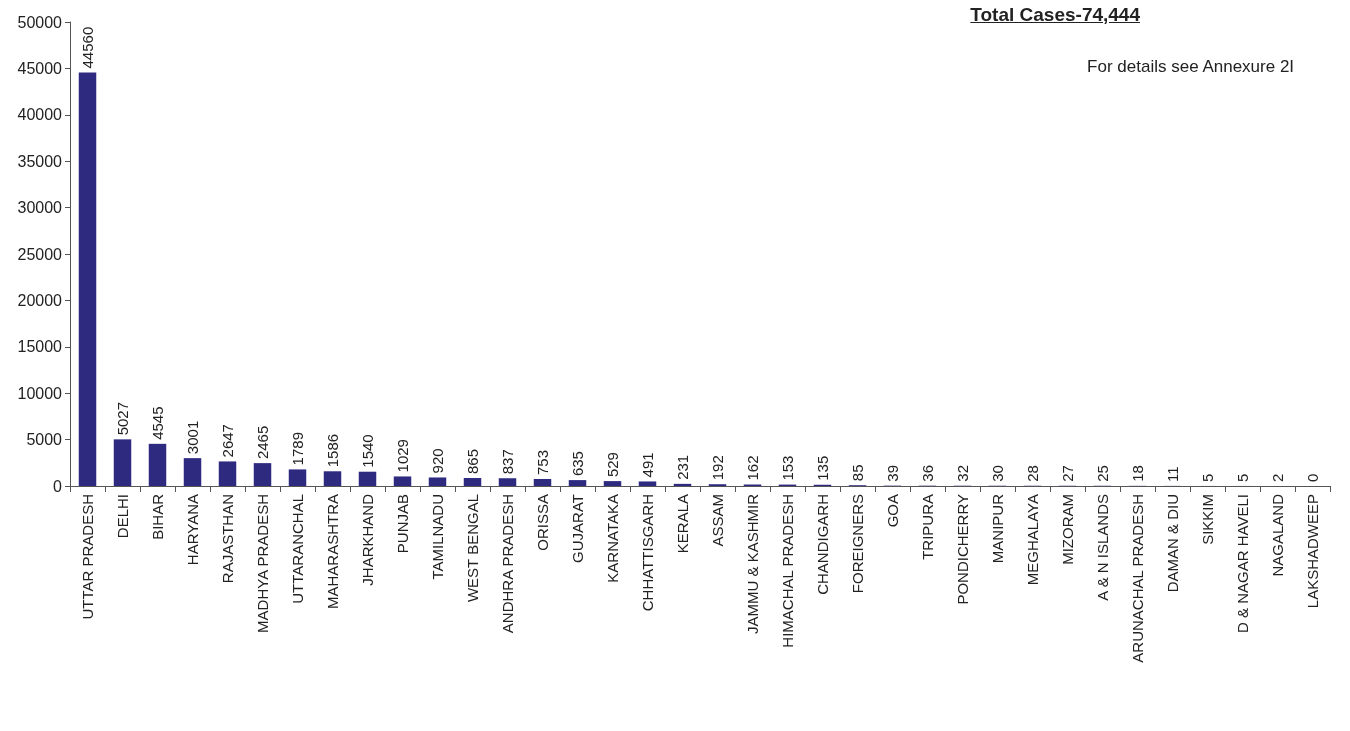 The height and width of the screenshot is (731, 1350). What do you see at coordinates (332, 552) in the screenshot?
I see `x-tick-label: MAHARASHTRA` at bounding box center [332, 552].